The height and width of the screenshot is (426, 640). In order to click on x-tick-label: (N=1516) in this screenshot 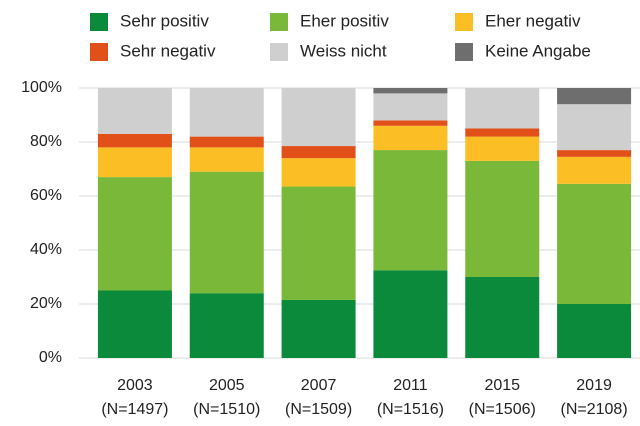, I will do `click(410, 409)`.